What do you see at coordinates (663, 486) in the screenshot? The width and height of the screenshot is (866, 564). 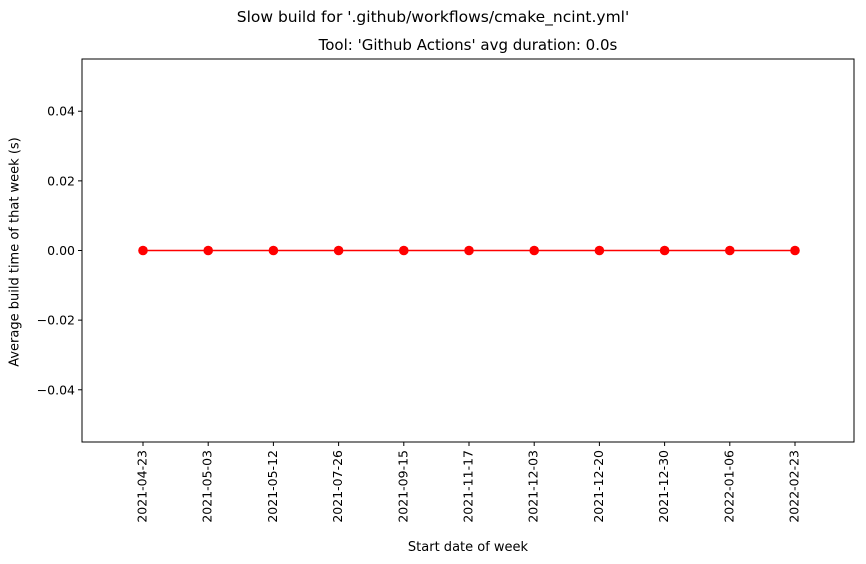 I see `x-tick-label: 2021-12-30` at bounding box center [663, 486].